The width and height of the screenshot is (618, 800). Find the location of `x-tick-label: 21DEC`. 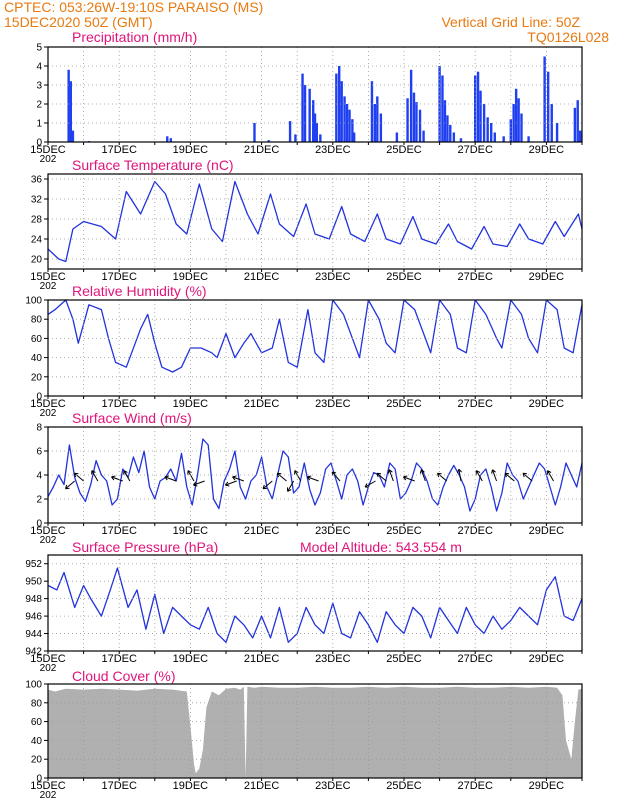

x-tick-label: 21DEC is located at coordinates (262, 531).